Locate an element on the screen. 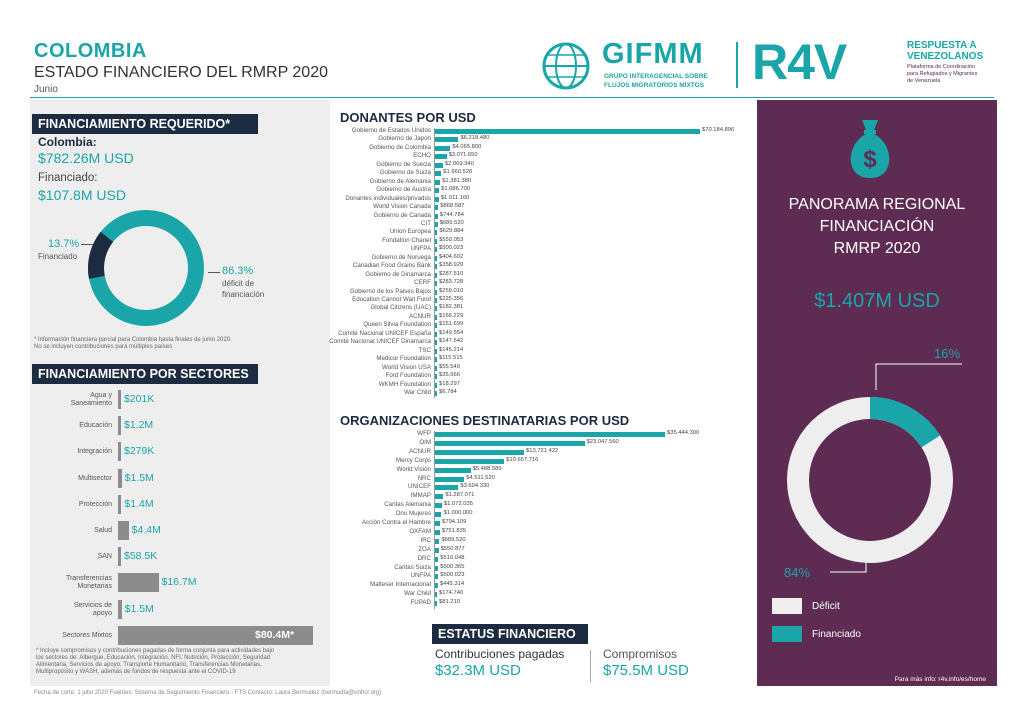  month-label: Junio is located at coordinates (46, 89).